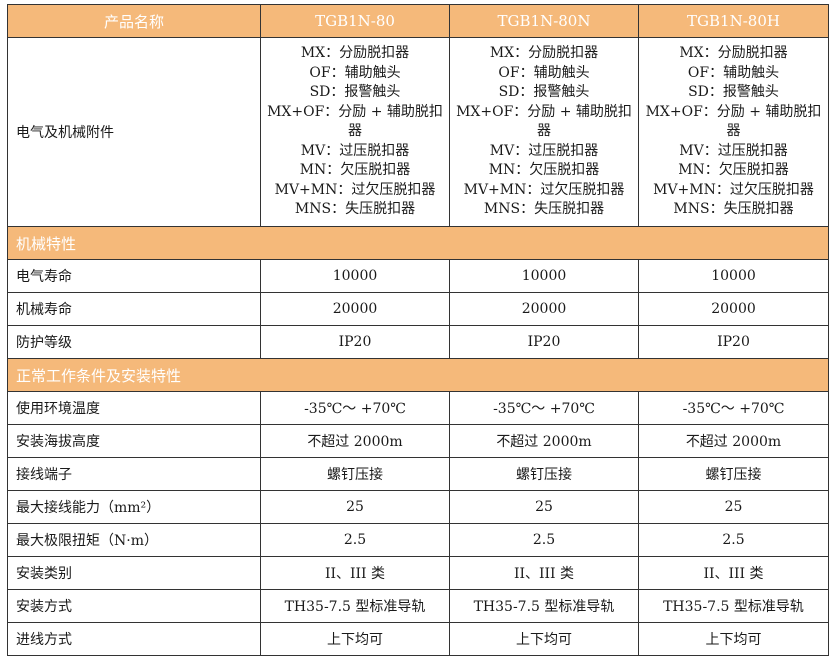 Image resolution: width=834 pixels, height=662 pixels. Describe the element at coordinates (134, 441) in the screenshot. I see `row-label: 安装海拔高度` at that location.